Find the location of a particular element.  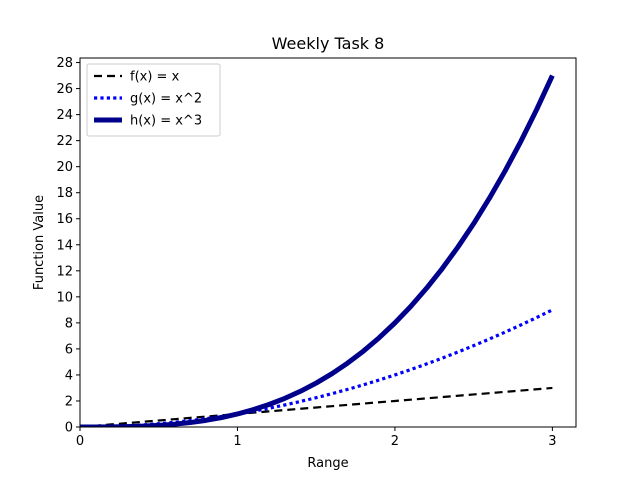

y-tick-label: 0 is located at coordinates (69, 428).